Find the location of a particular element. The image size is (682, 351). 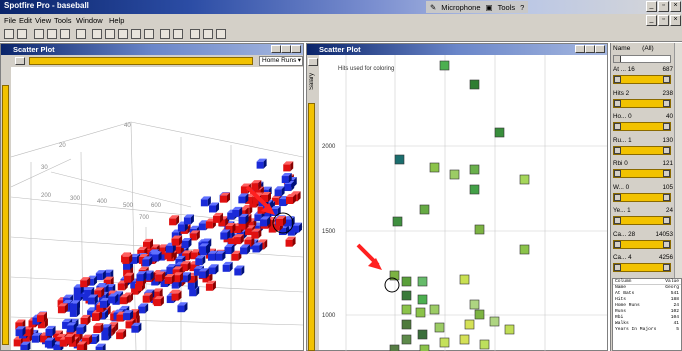

tile-icon is located at coordinates (195, 34).